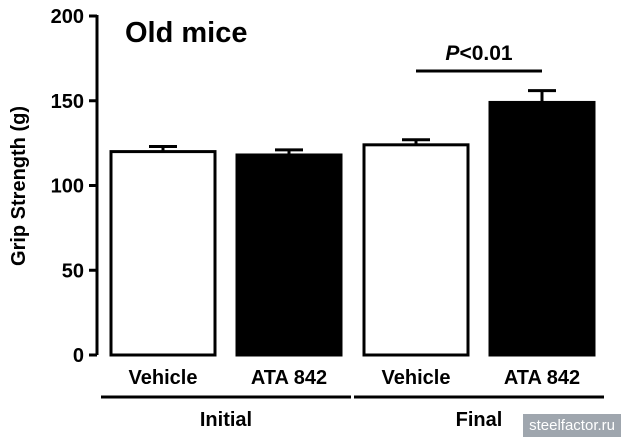 The height and width of the screenshot is (439, 623). Describe the element at coordinates (73, 271) in the screenshot. I see `y-tick-label: 50` at that location.